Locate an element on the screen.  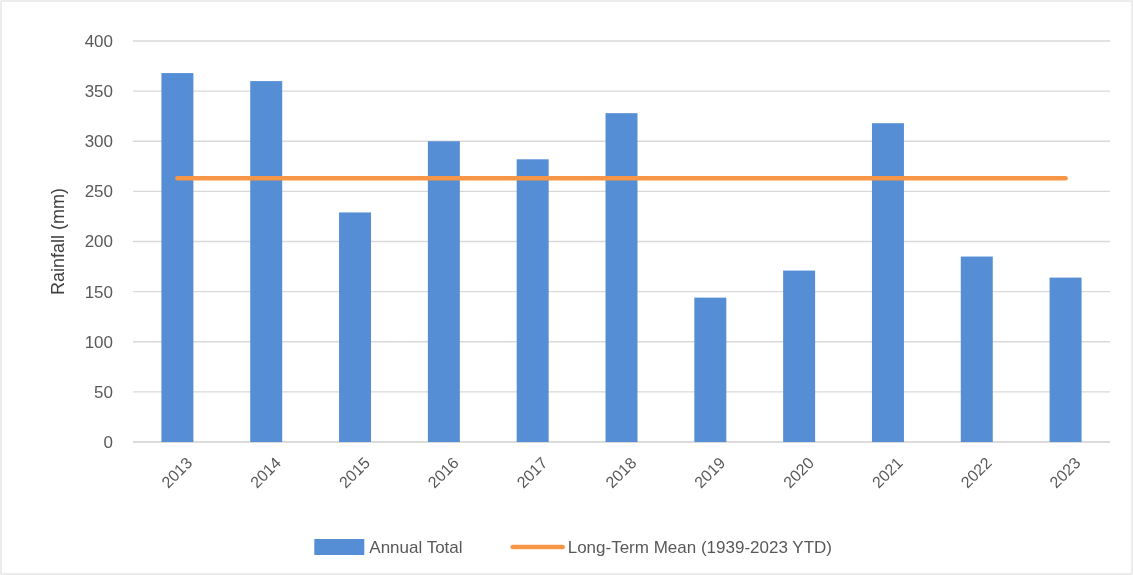
y-tick-label: 100 is located at coordinates (98, 342).